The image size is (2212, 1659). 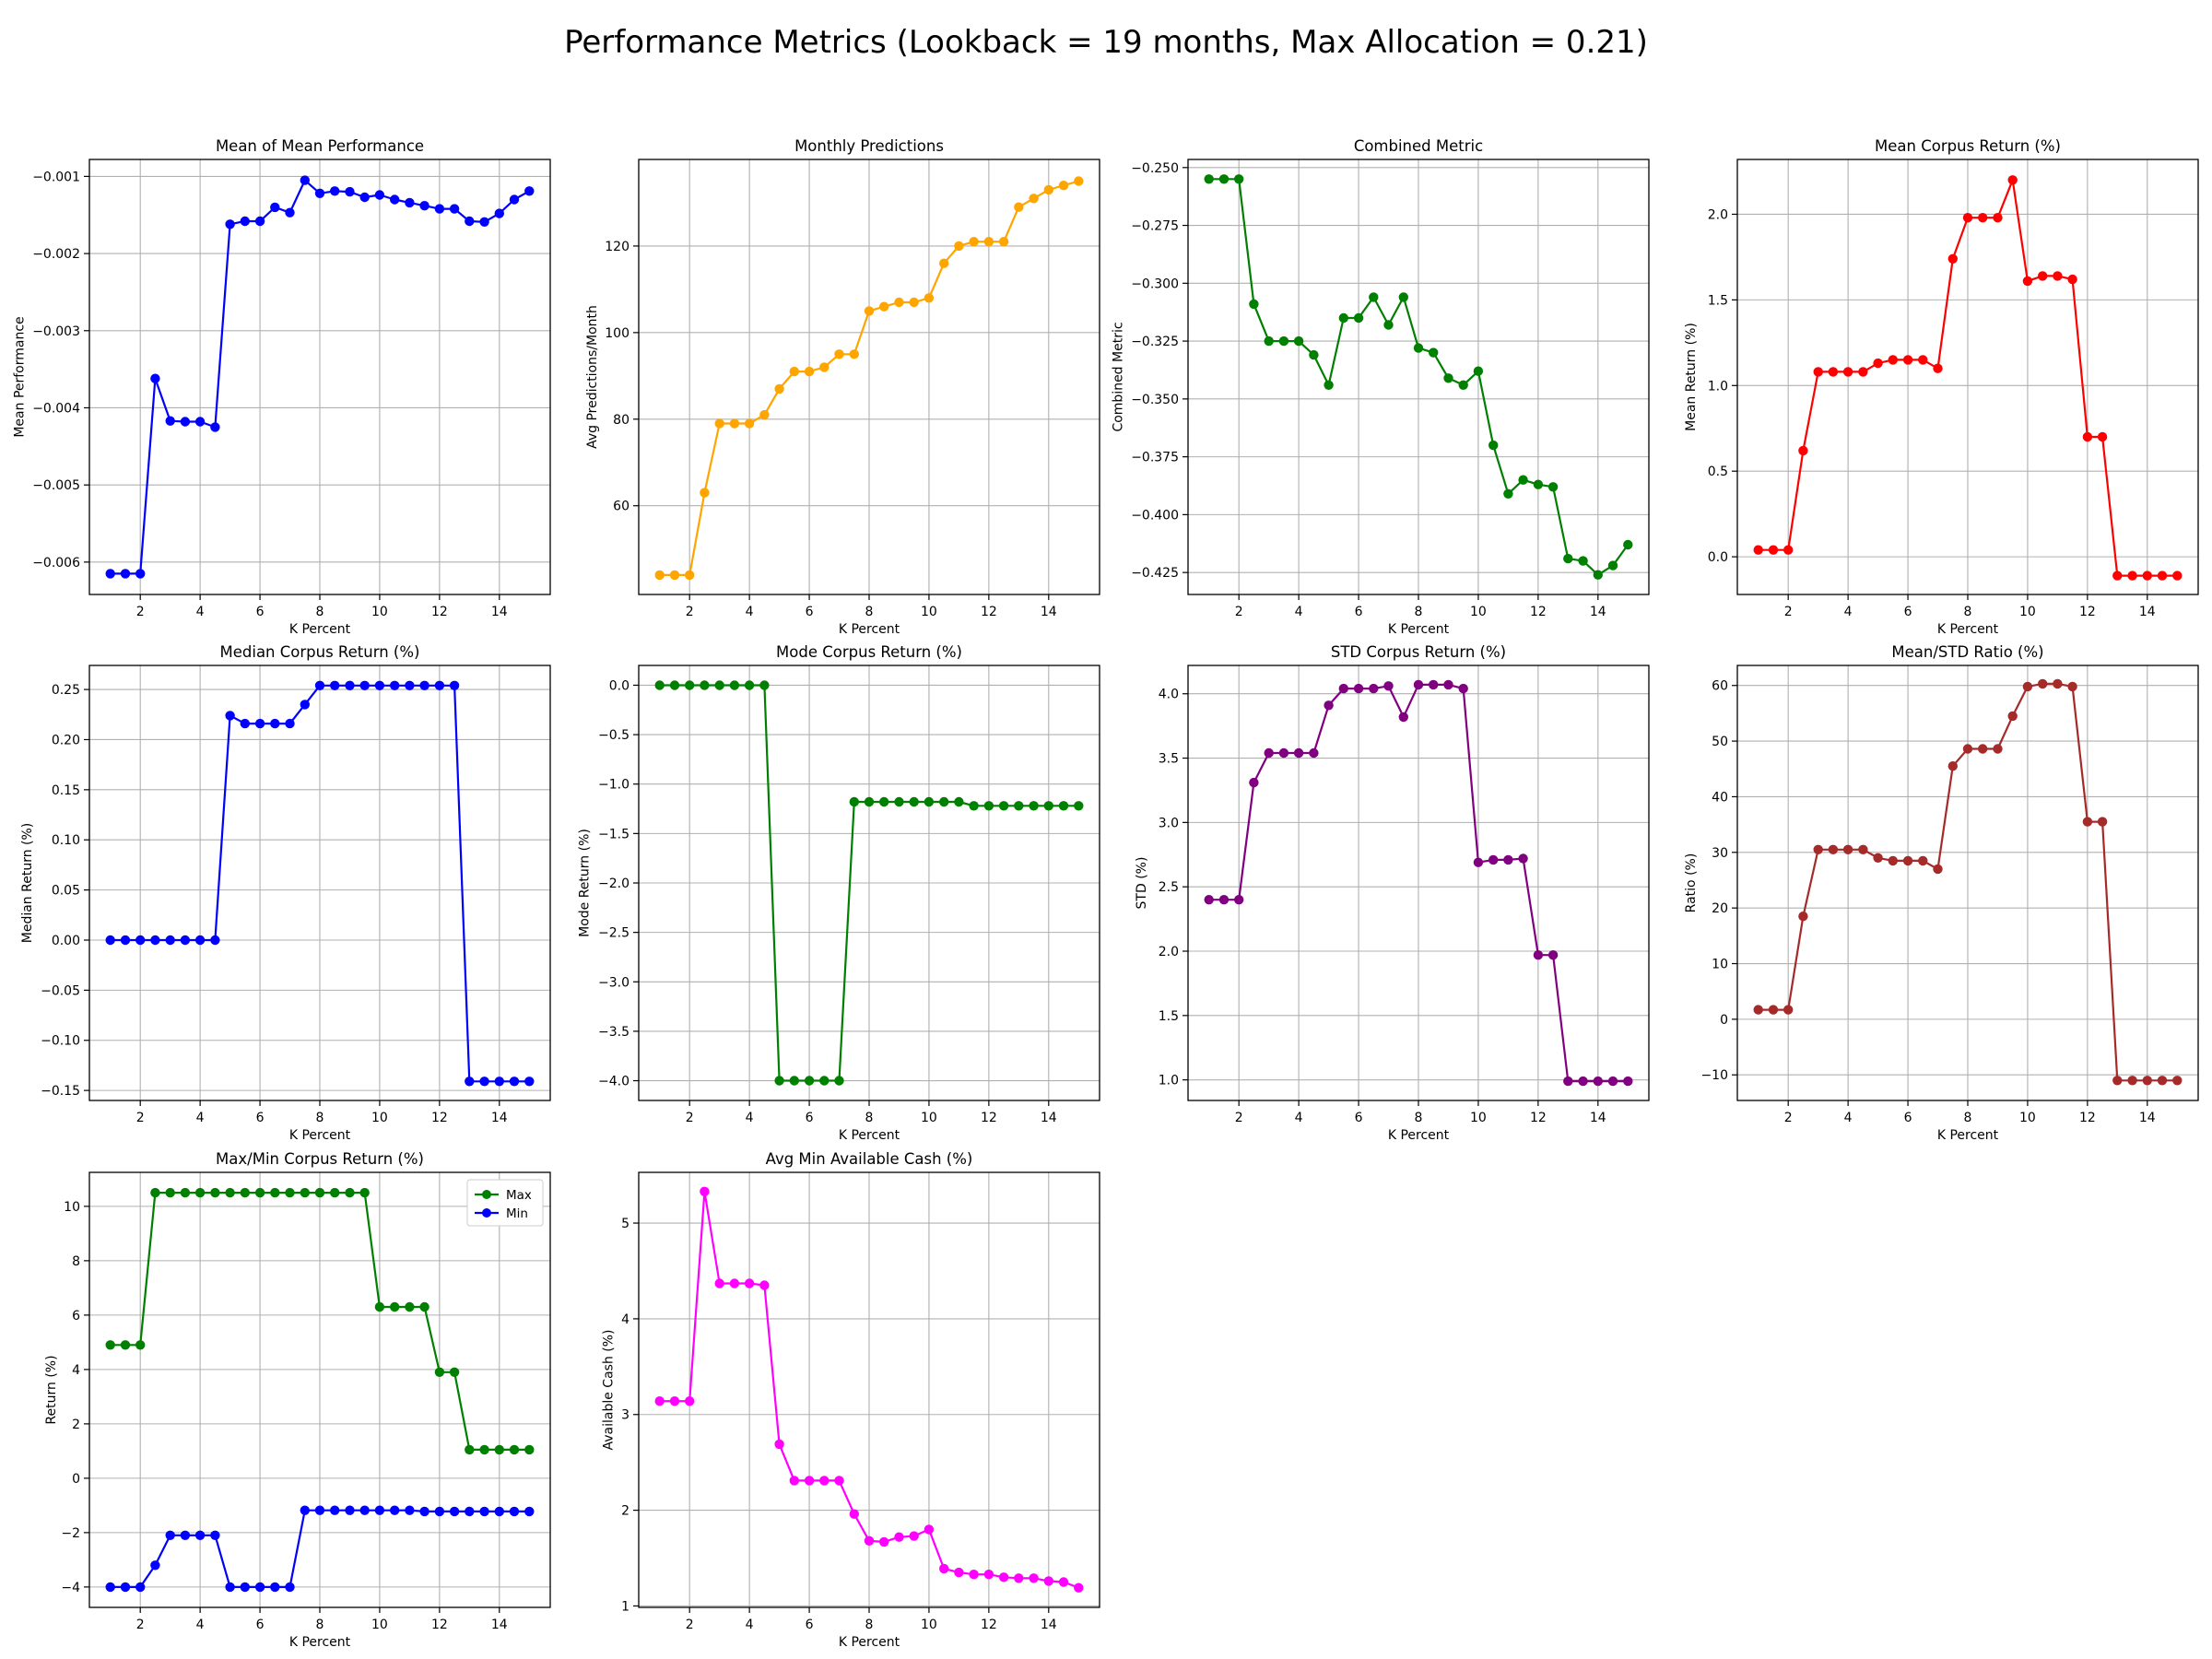 What do you see at coordinates (1169, 823) in the screenshot?
I see `y-tick-label: 3.0` at bounding box center [1169, 823].